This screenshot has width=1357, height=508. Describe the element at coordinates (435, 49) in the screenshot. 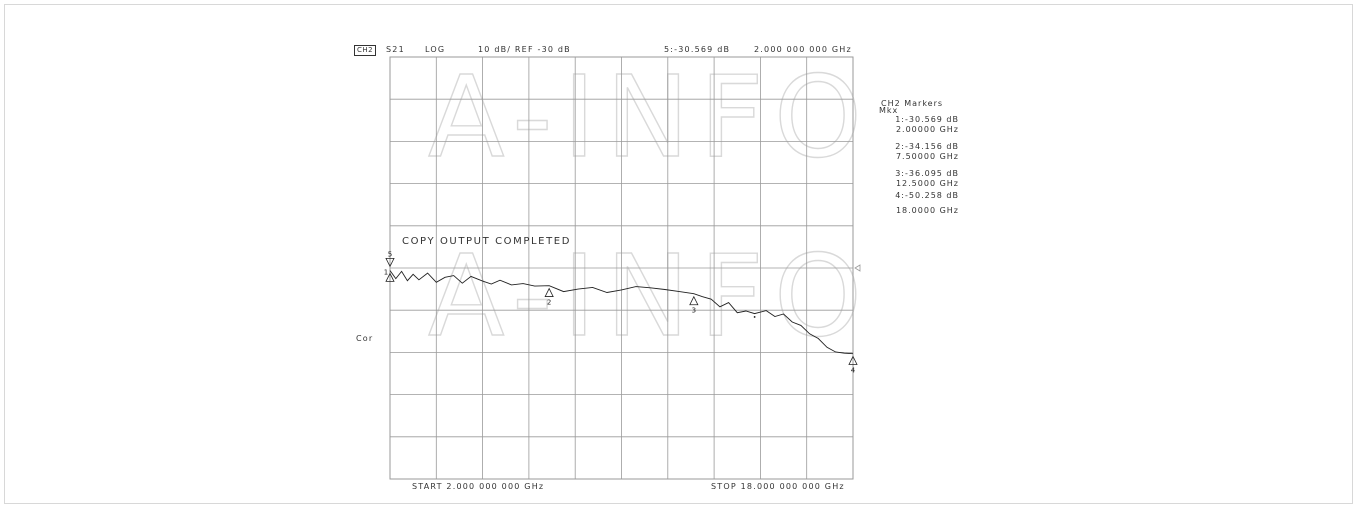

I see `format-label: LOG` at that location.